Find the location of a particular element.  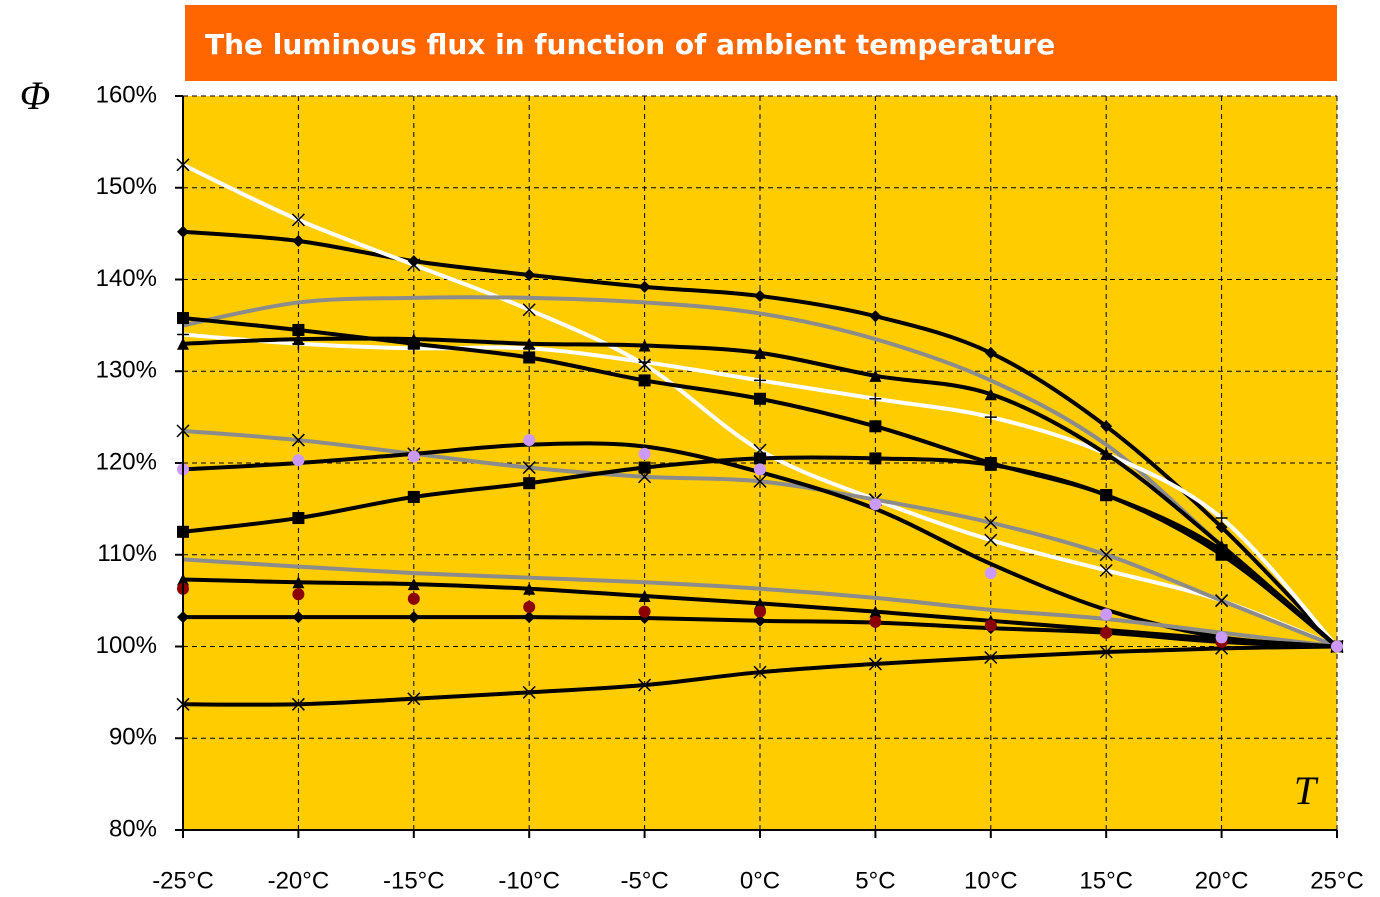

x-tick-label: 10°C is located at coordinates (991, 880).